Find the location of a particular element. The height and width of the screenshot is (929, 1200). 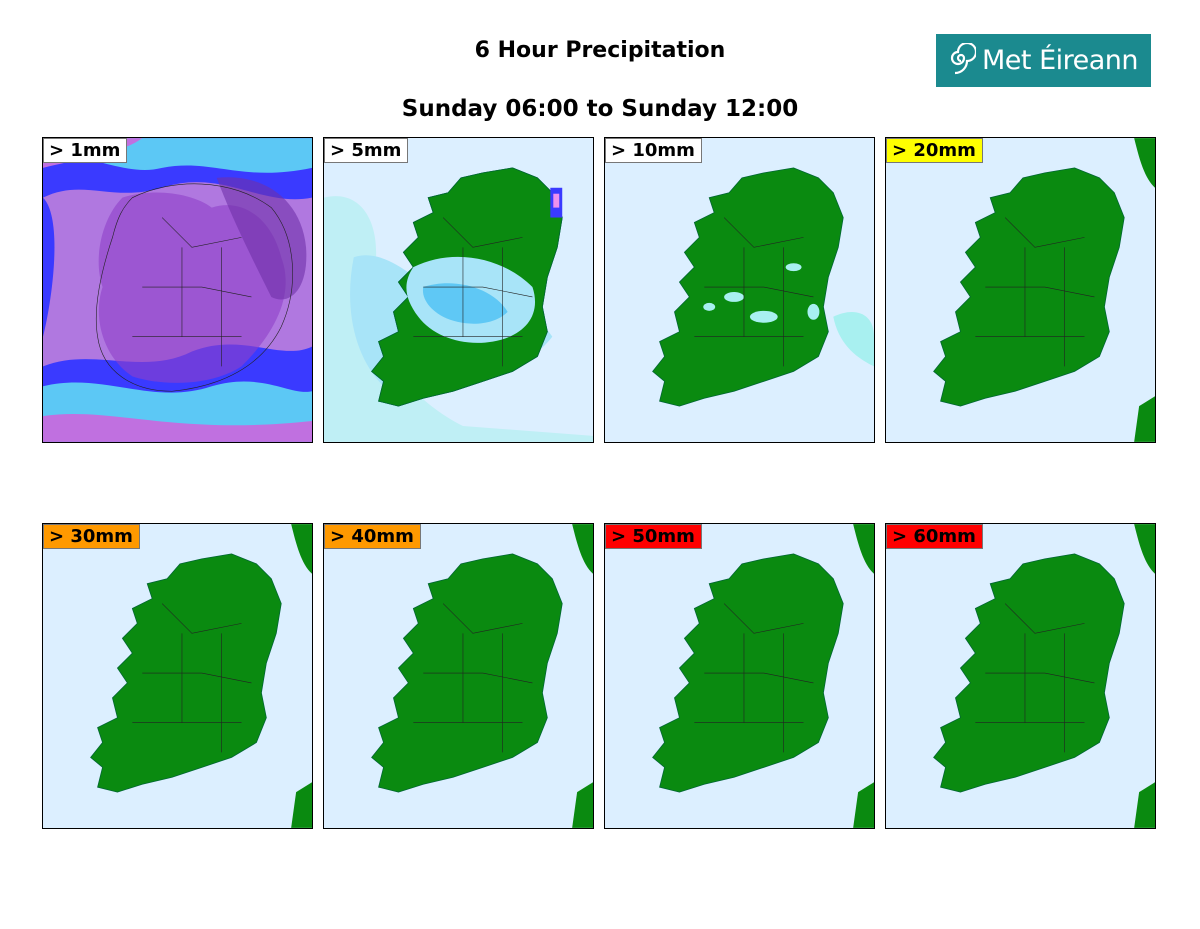

threshold-label: > 50mm is located at coordinates (653, 536).